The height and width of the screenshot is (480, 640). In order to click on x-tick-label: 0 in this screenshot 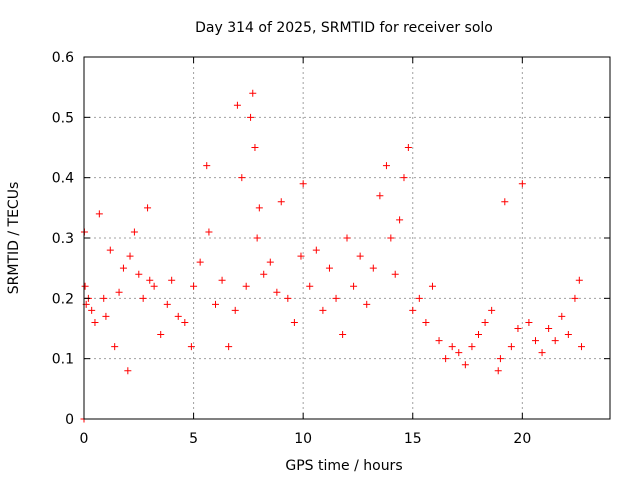, I will do `click(84, 439)`.